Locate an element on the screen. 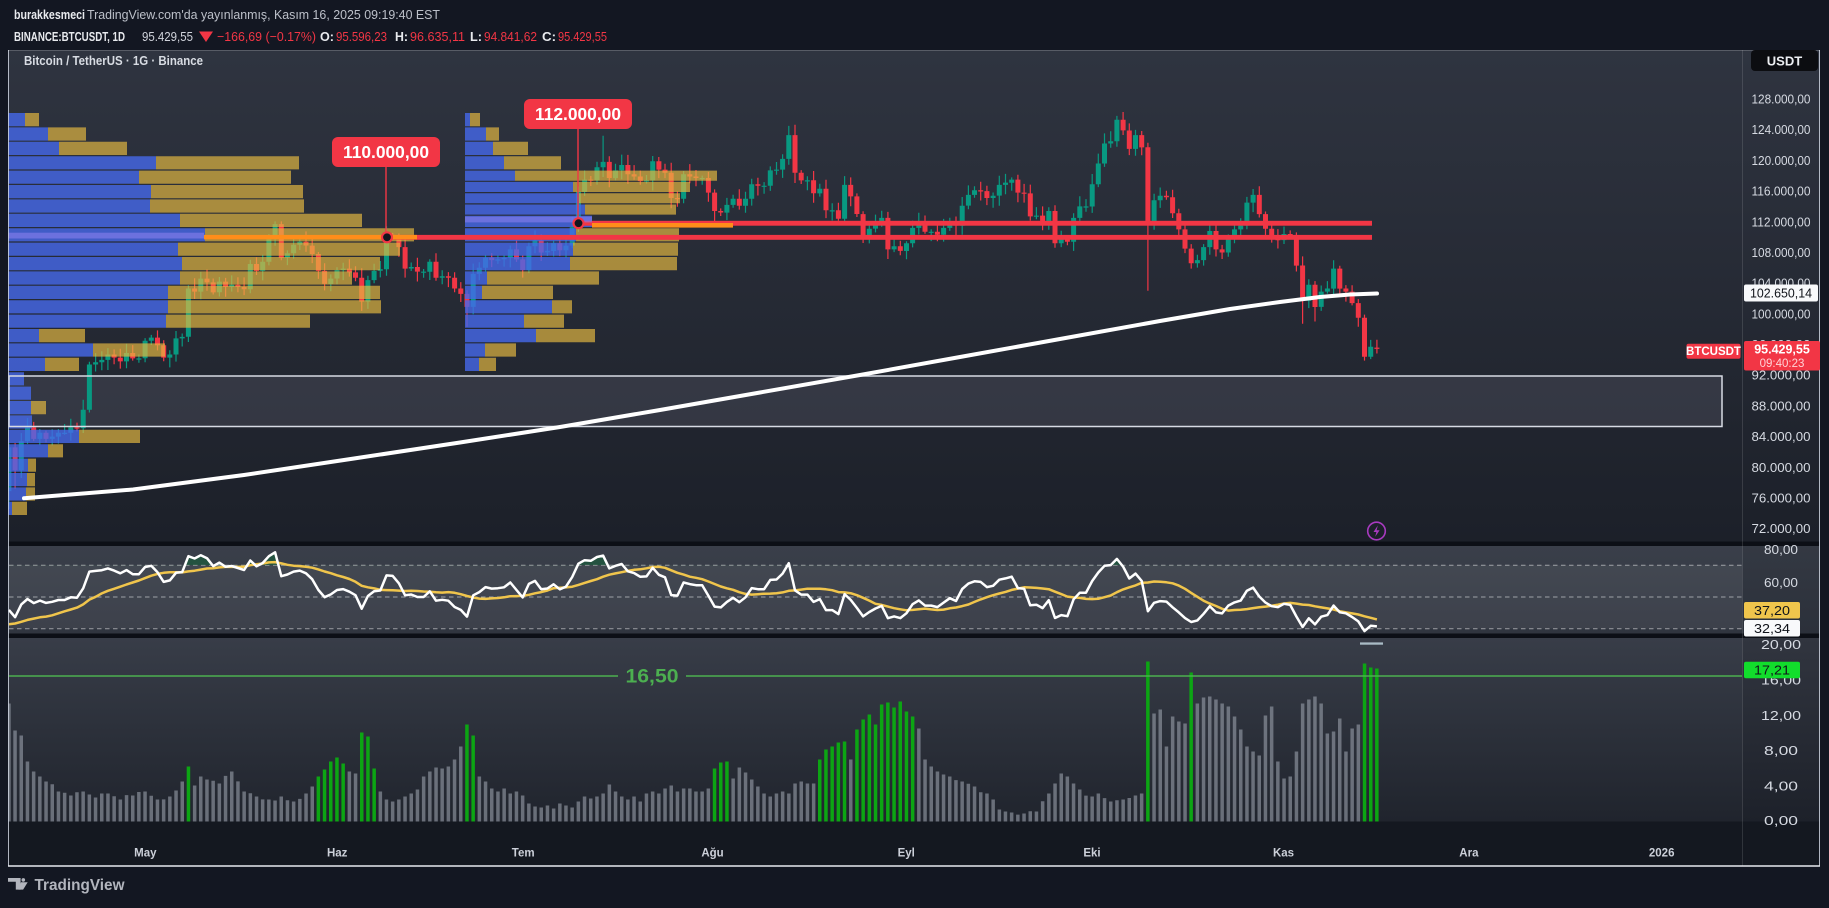 The height and width of the screenshot is (908, 1829). svg-text: 20,00 is located at coordinates (1781, 644).